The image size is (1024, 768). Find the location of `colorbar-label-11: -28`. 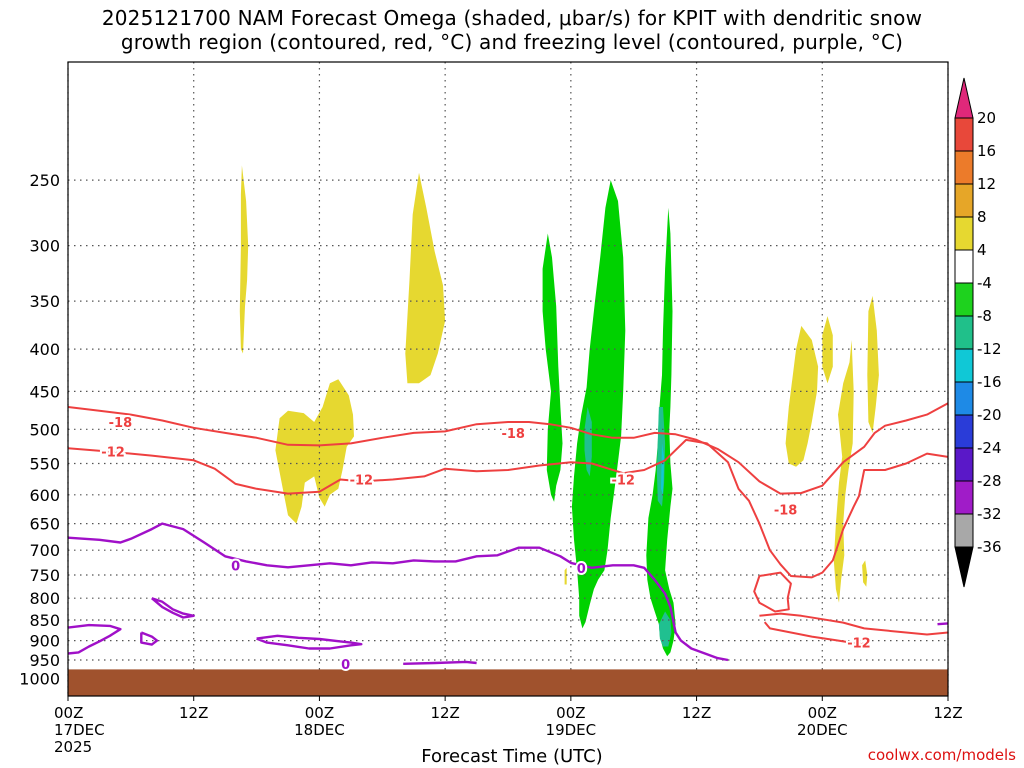

colorbar-label-11: -28 is located at coordinates (989, 481).